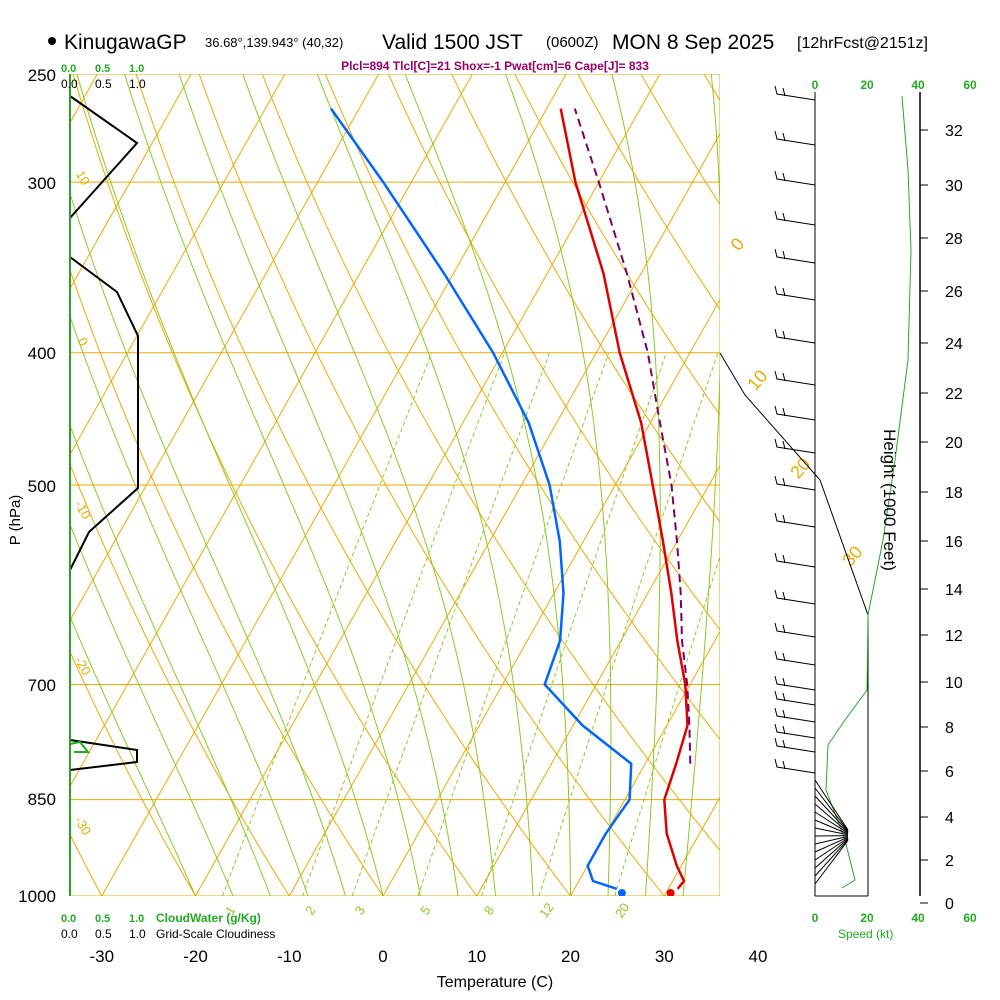 The image size is (1000, 1000). What do you see at coordinates (274, 42) in the screenshot?
I see `station-coords: 36.68°,139.943° (40,32)` at bounding box center [274, 42].